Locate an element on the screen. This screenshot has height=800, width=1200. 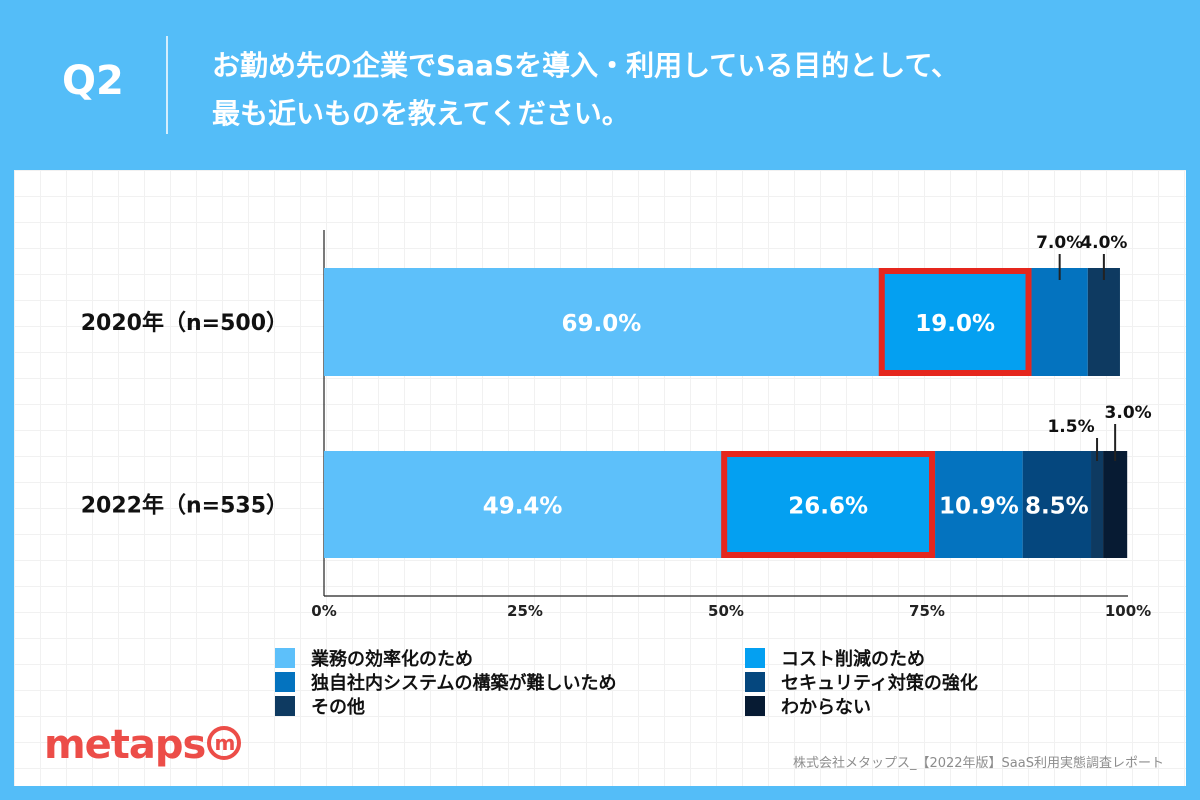
legend-label: 独自社内システムの構築が難しいため is located at coordinates (464, 683).